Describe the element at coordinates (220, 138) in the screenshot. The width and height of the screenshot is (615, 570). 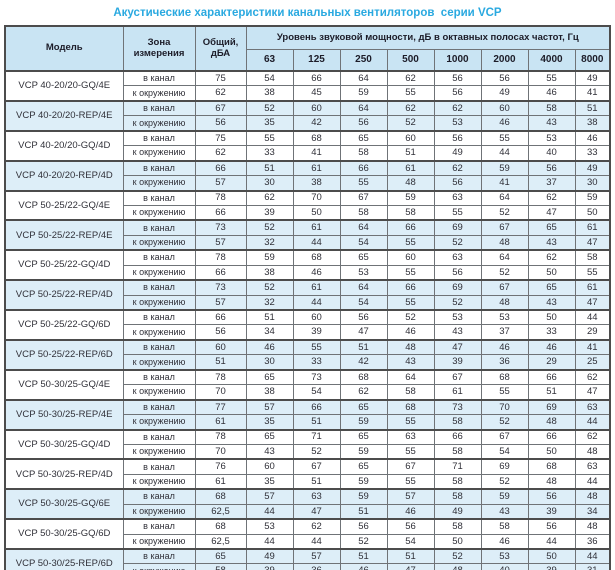
I see `total-dba-value: 75` at that location.